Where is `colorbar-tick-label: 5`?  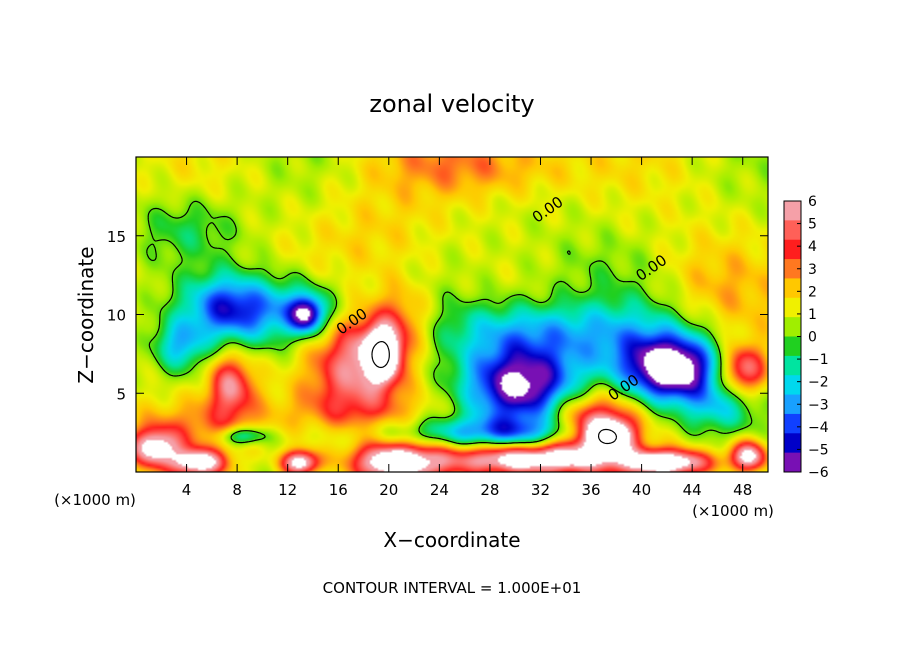 colorbar-tick-label: 5 is located at coordinates (812, 225).